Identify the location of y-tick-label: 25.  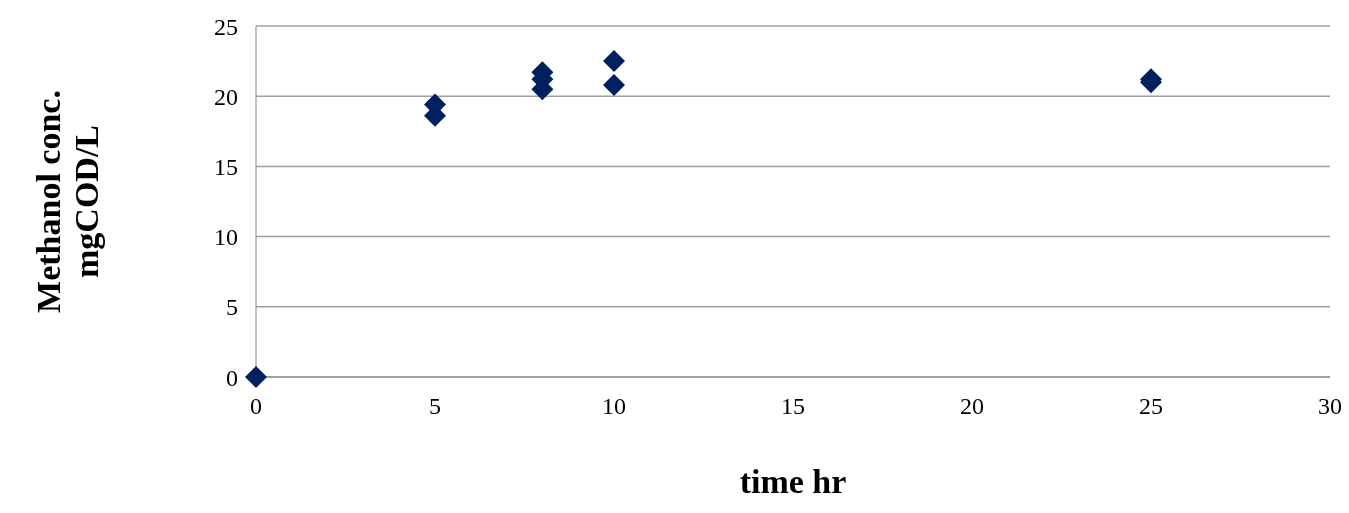
(226, 26).